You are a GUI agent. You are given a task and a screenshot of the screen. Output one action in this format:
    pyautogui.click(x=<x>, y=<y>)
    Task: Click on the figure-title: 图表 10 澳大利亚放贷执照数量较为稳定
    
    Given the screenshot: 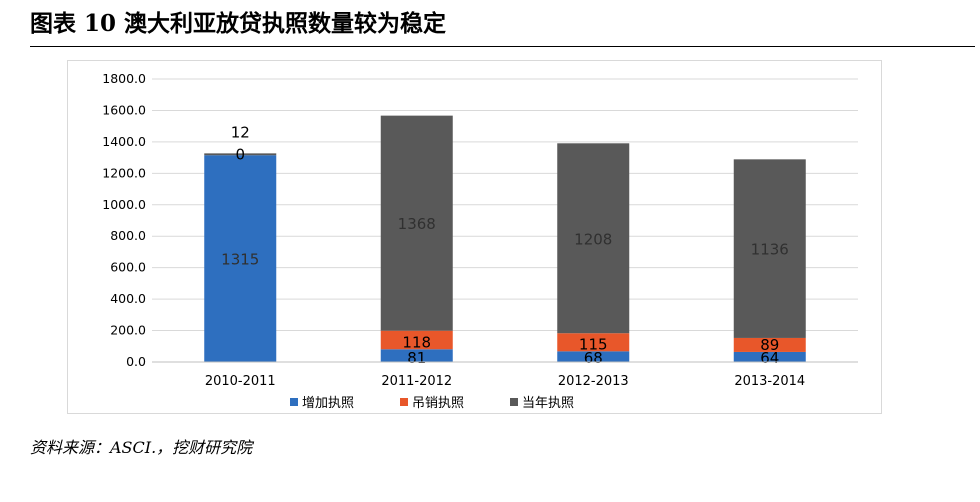 What is the action you would take?
    pyautogui.click(x=238, y=23)
    